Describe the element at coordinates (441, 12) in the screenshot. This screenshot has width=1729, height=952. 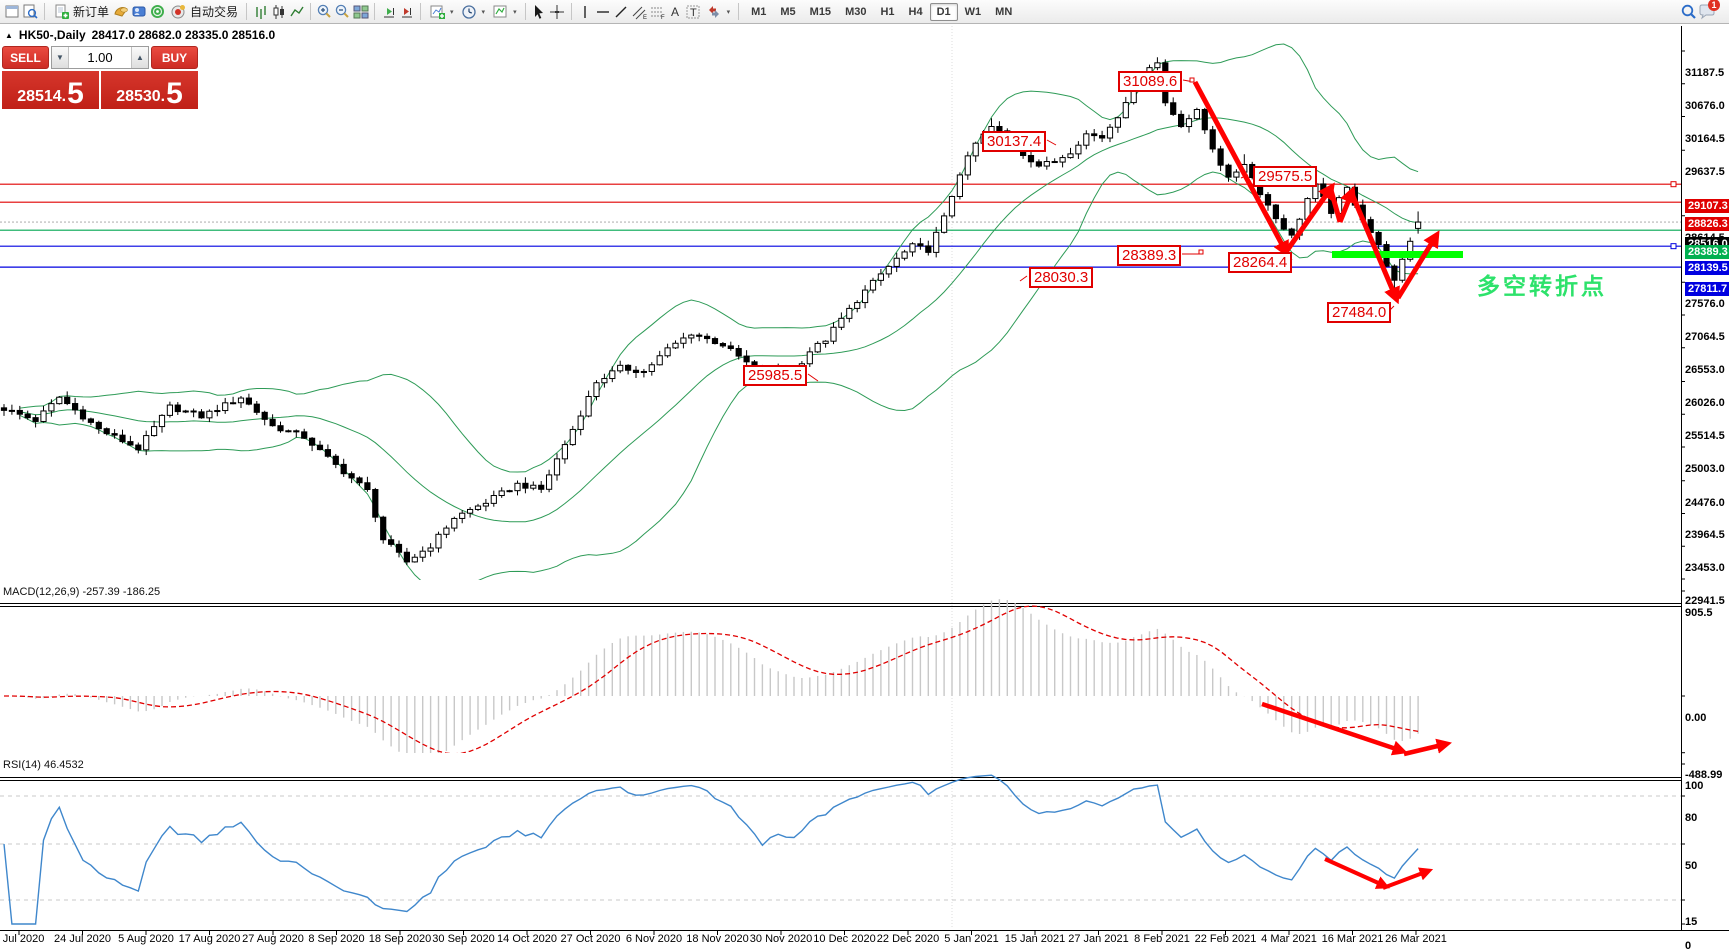
I see `indicators-button: ▾` at that location.